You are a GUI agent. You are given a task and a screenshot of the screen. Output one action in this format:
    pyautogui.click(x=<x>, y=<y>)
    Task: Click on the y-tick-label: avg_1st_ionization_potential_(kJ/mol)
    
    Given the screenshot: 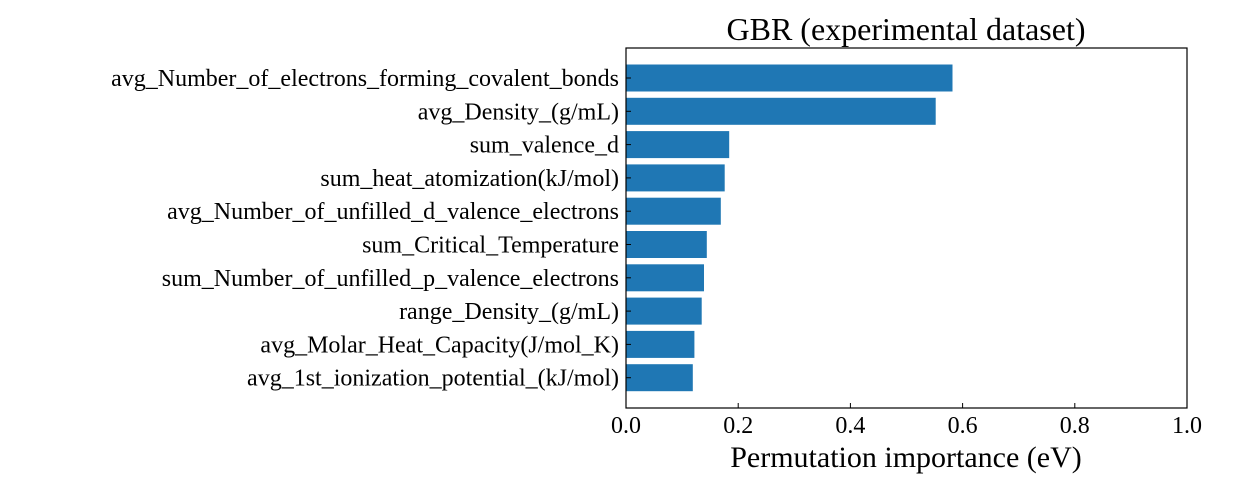 What is the action you would take?
    pyautogui.click(x=433, y=379)
    